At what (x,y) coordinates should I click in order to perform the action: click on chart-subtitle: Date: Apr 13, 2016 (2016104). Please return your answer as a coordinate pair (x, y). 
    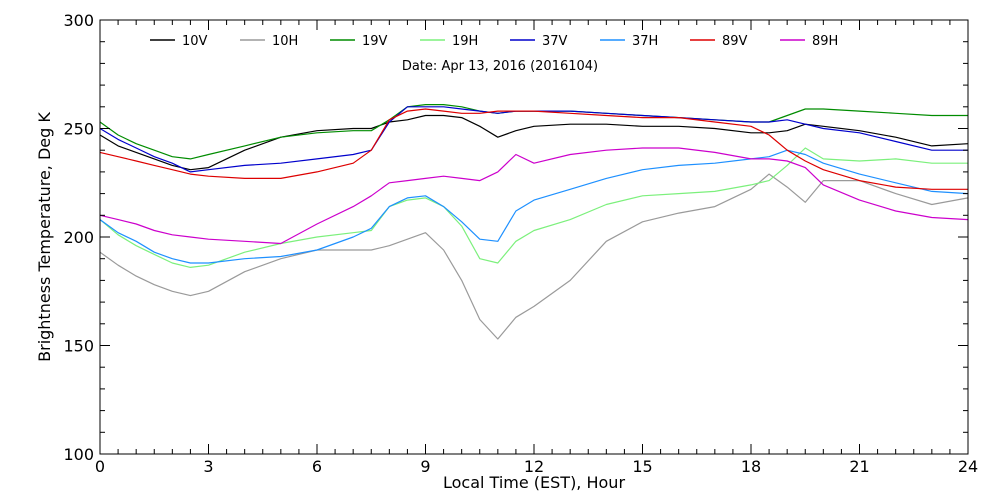
    Looking at the image, I should click on (500, 66).